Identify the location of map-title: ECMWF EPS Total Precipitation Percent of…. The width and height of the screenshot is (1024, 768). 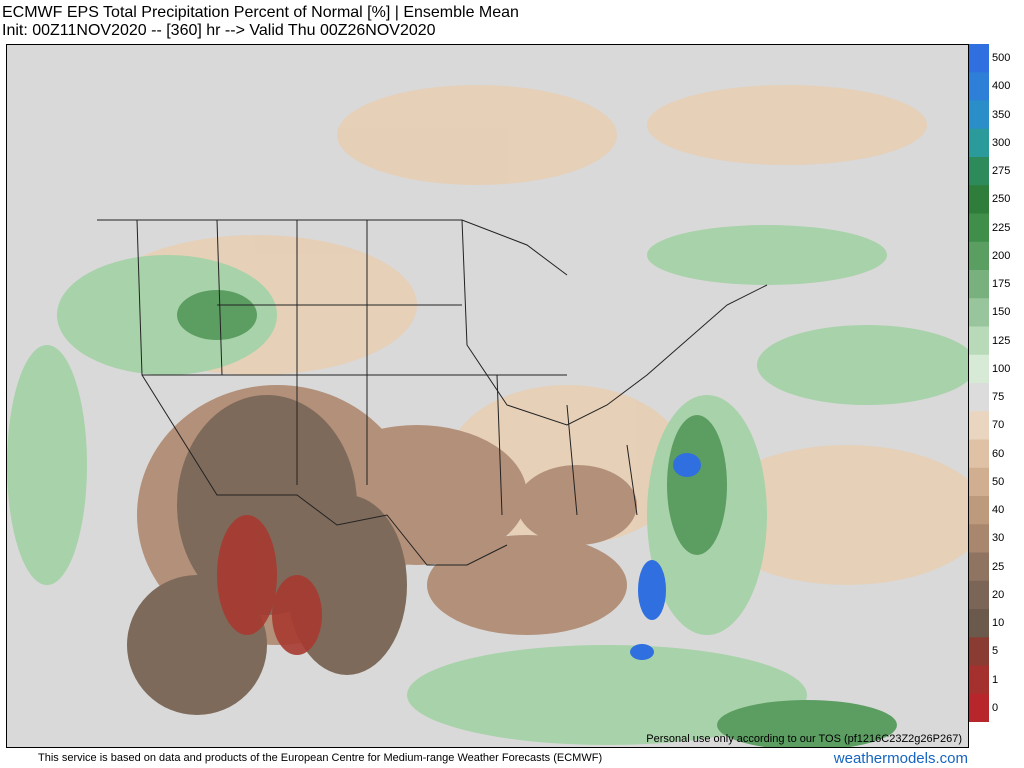
(260, 12).